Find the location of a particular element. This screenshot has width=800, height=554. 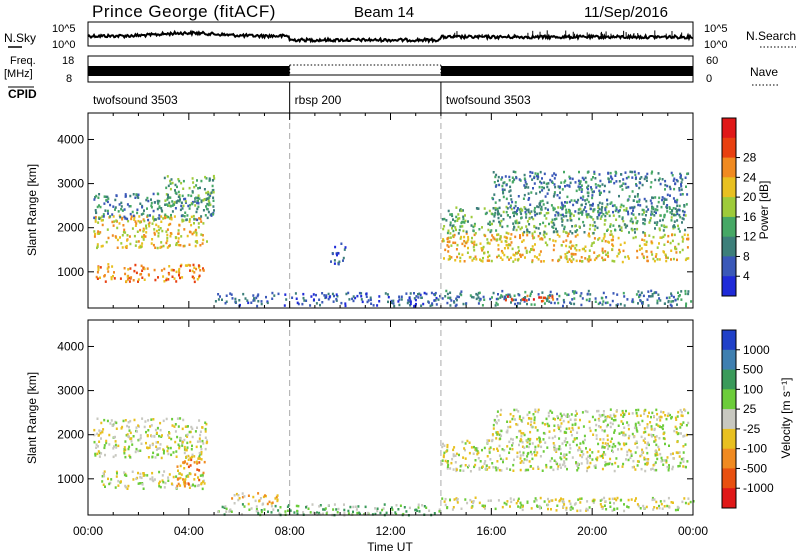

cpid-segment-label: twofsound 3503 is located at coordinates (488, 100).